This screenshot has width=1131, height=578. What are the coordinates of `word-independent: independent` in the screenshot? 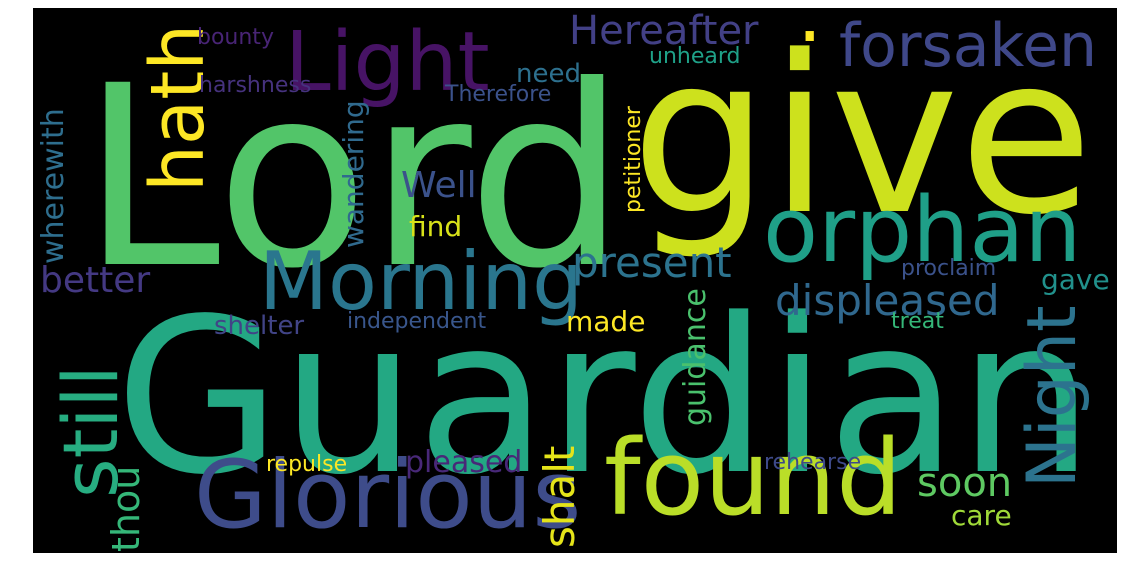 It's located at (417, 321).